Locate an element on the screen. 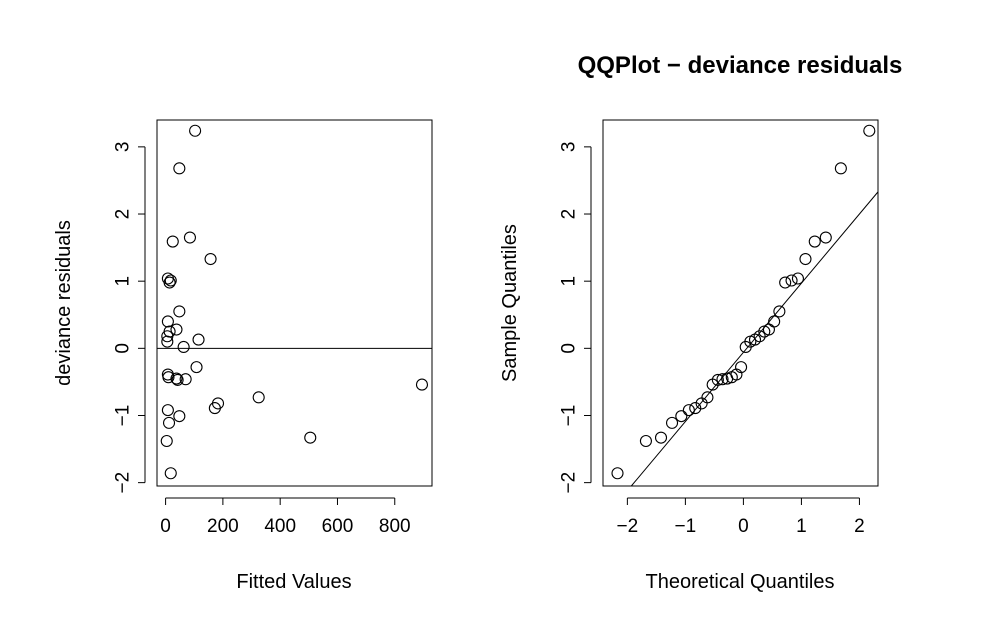 The image size is (992, 631). x-tick-label: 2 is located at coordinates (859, 526).